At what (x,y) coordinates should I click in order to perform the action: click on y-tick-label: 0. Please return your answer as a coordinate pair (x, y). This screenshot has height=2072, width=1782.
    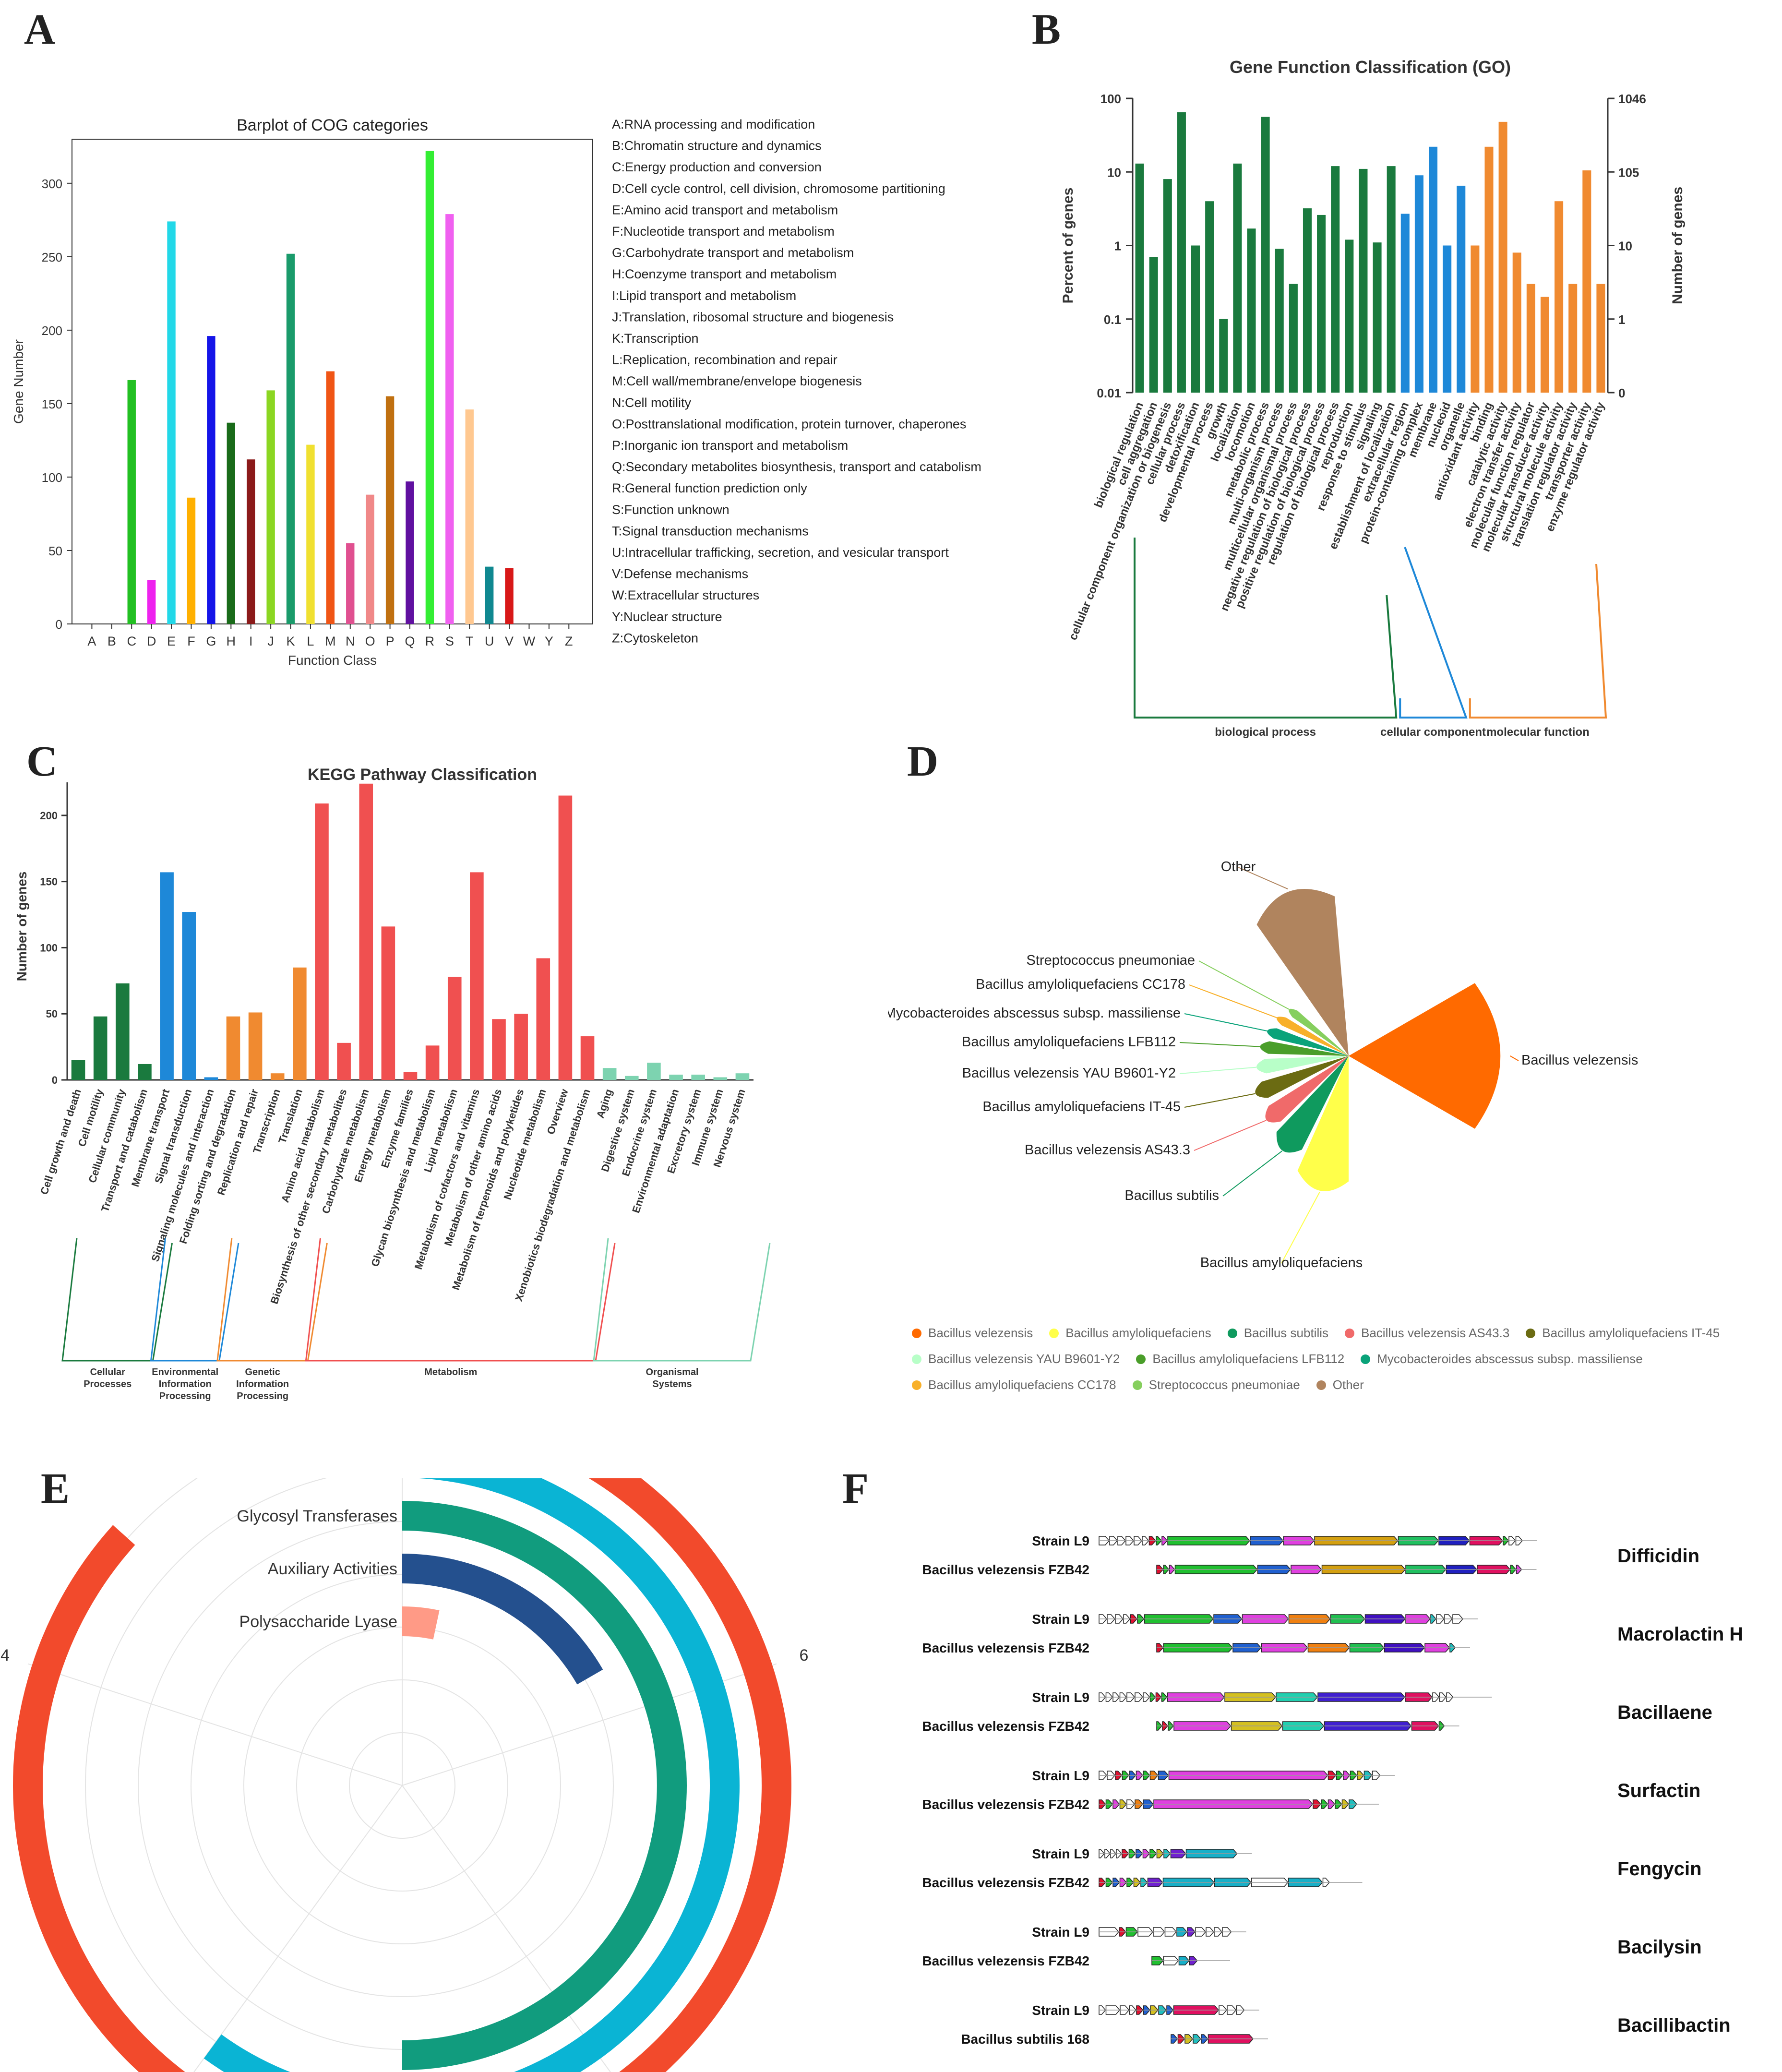
    Looking at the image, I should click on (59, 624).